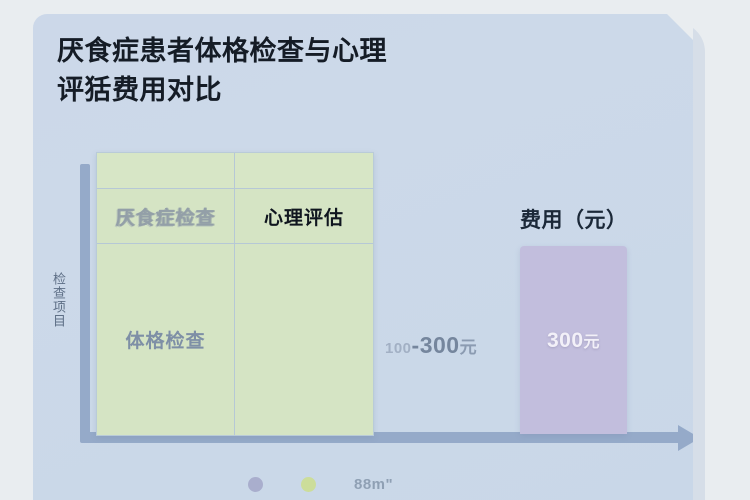 The height and width of the screenshot is (500, 750). Describe the element at coordinates (304, 339) in the screenshot. I see `table-cell-right` at that location.